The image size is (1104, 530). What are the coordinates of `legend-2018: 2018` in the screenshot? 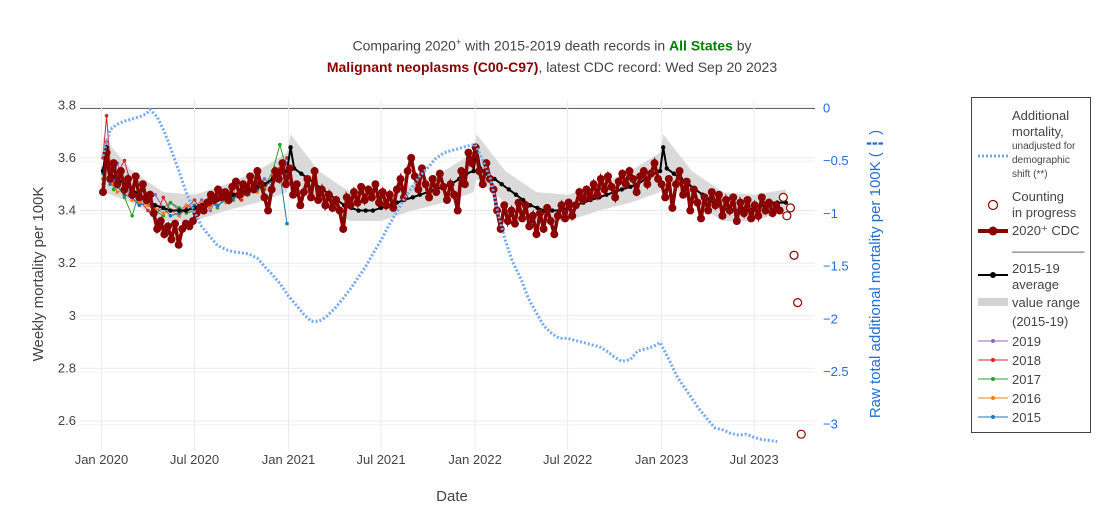 It's located at (1026, 360).